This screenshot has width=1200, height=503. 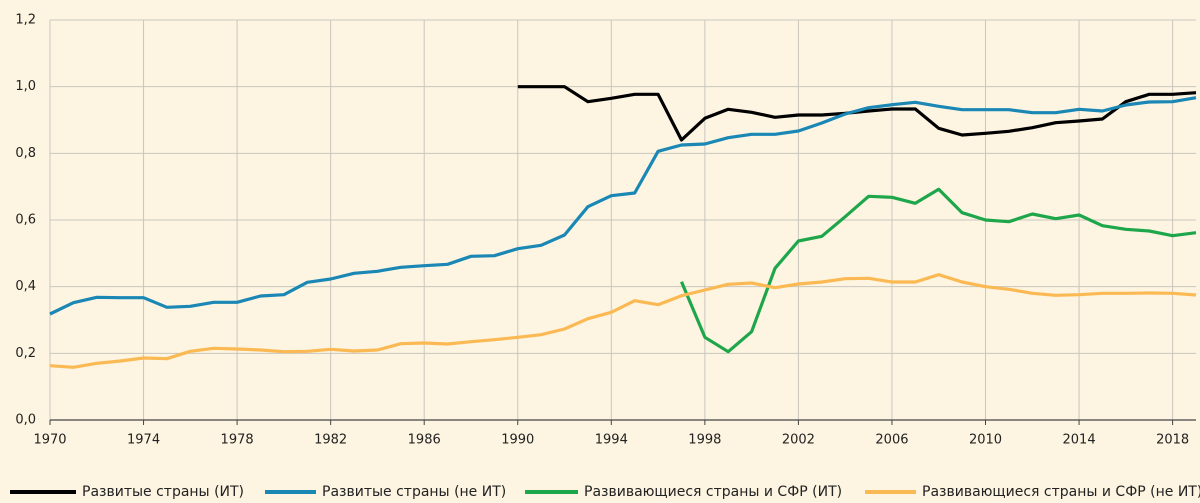 I want to click on legend-label: Развивающиеся страны и СФР (не ИТ), so click(x=1061, y=492).